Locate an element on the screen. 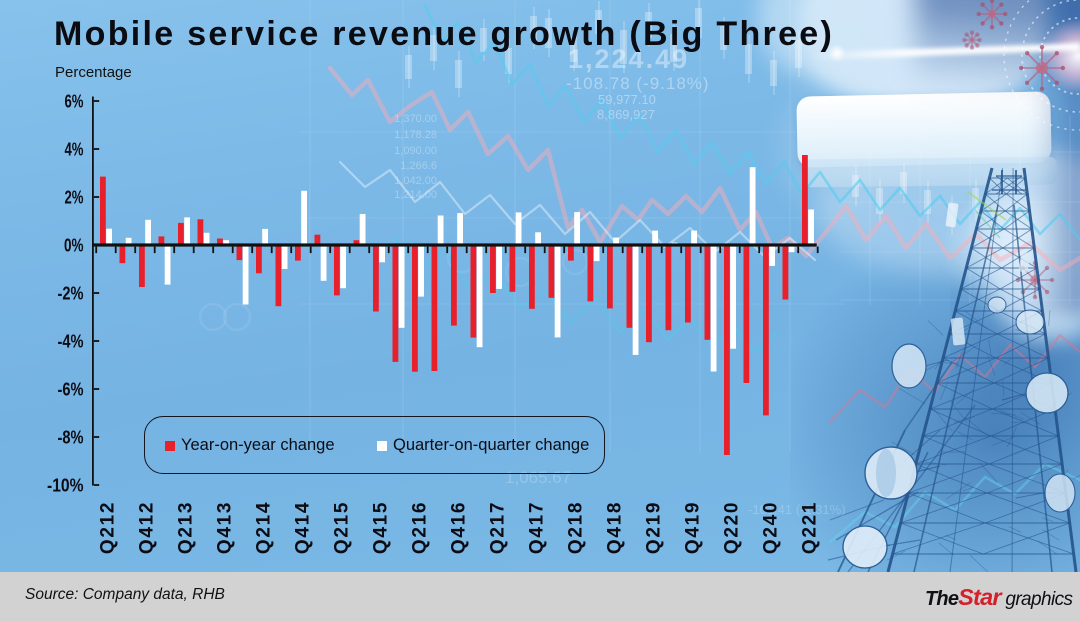 This screenshot has width=1080, height=621. svg-text: Q240 is located at coordinates (770, 527).